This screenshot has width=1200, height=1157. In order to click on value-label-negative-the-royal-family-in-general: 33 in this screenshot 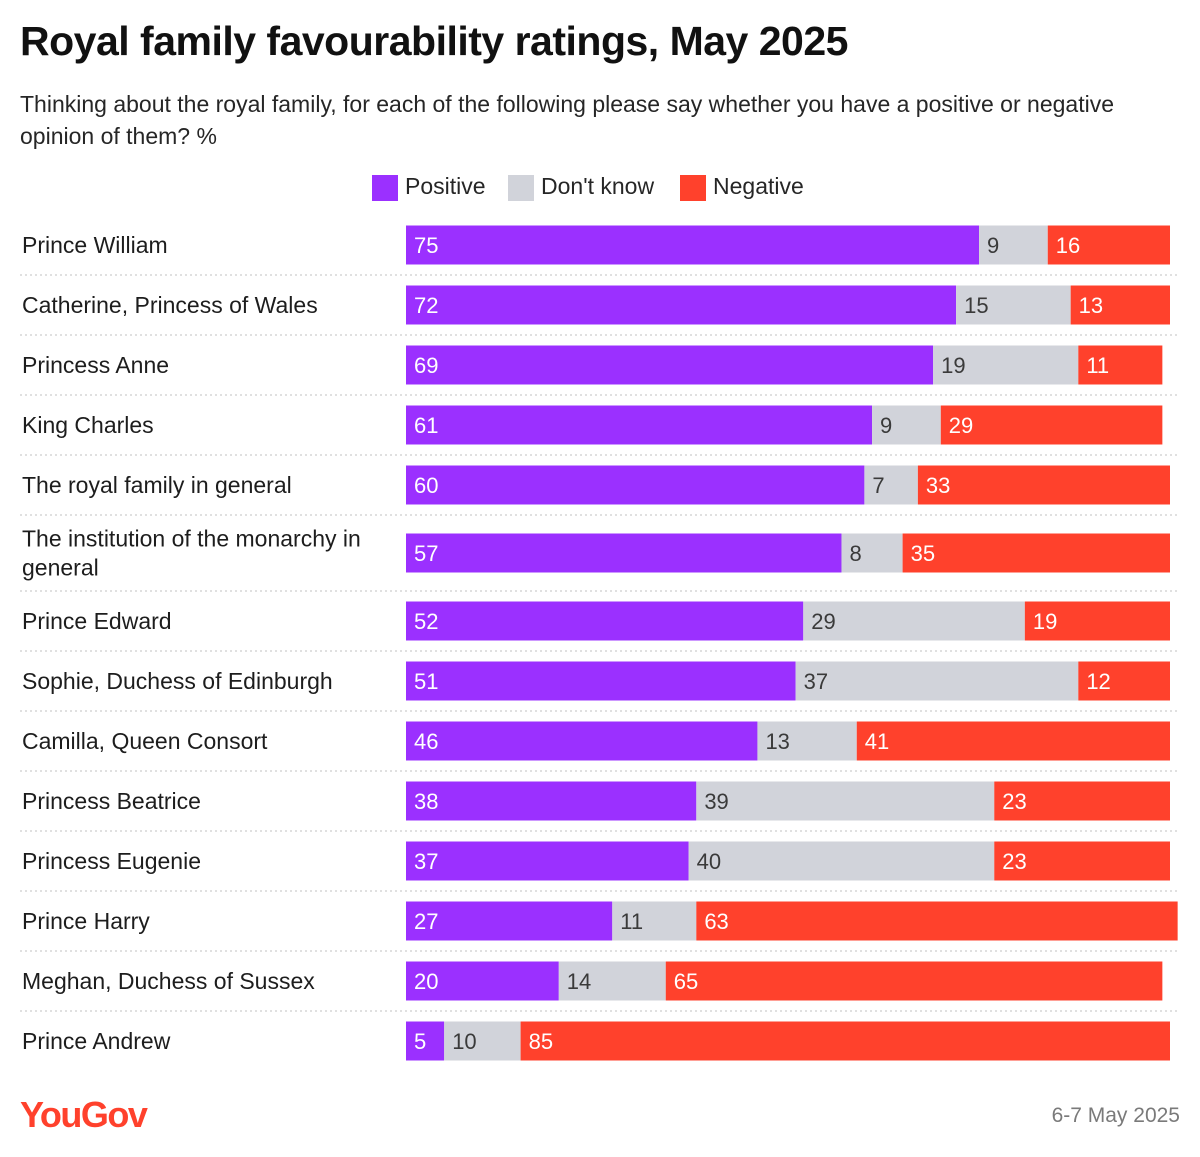, I will do `click(938, 485)`.